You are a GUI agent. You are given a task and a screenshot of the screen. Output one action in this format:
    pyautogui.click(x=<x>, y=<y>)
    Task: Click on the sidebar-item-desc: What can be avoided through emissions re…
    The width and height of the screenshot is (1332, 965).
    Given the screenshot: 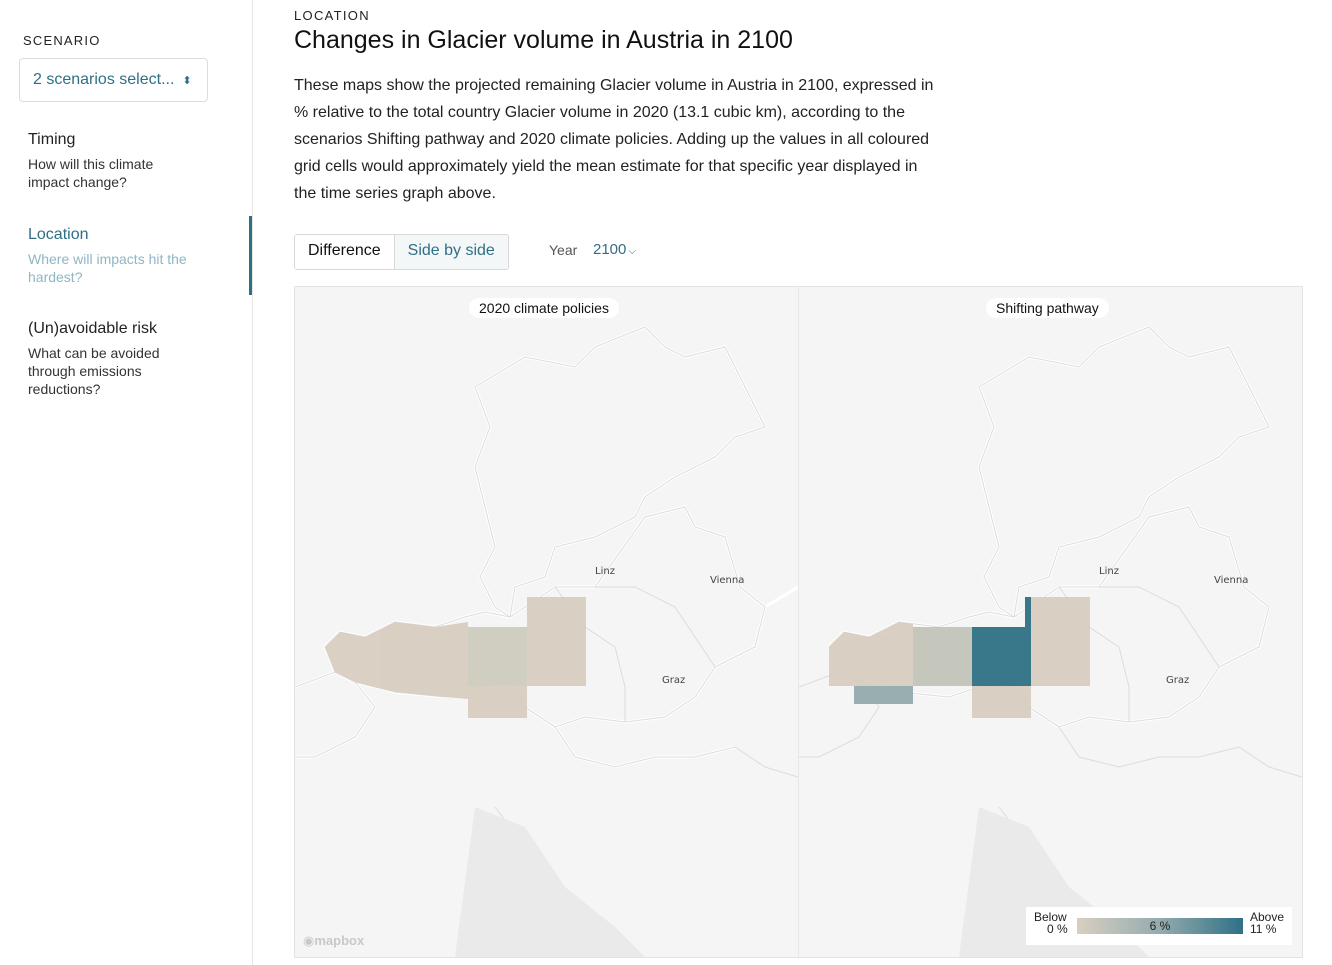 What is the action you would take?
    pyautogui.click(x=94, y=371)
    